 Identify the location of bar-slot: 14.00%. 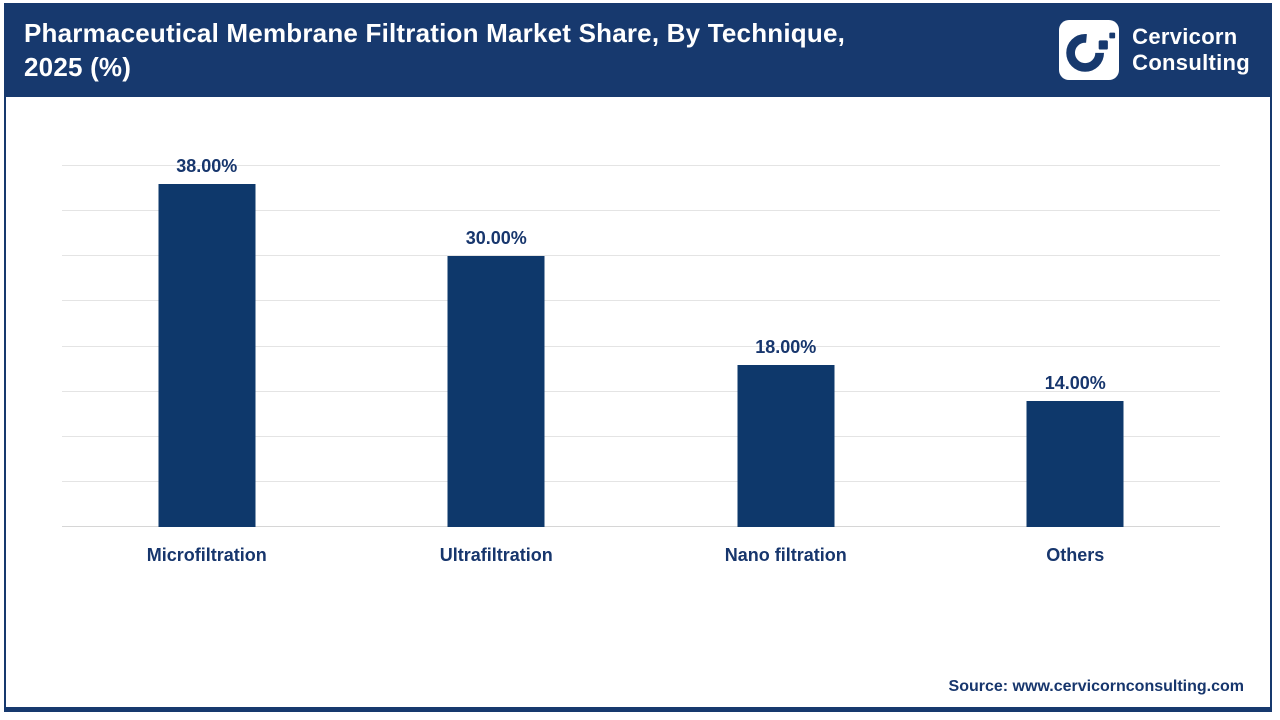
(1076, 346).